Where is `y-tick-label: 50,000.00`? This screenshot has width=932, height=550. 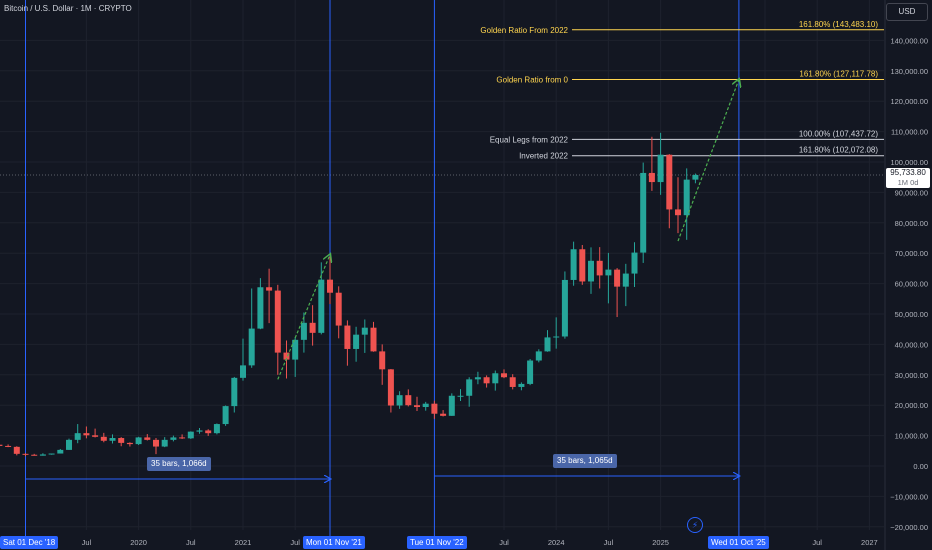
y-tick-label: 50,000.00 is located at coordinates (911, 314).